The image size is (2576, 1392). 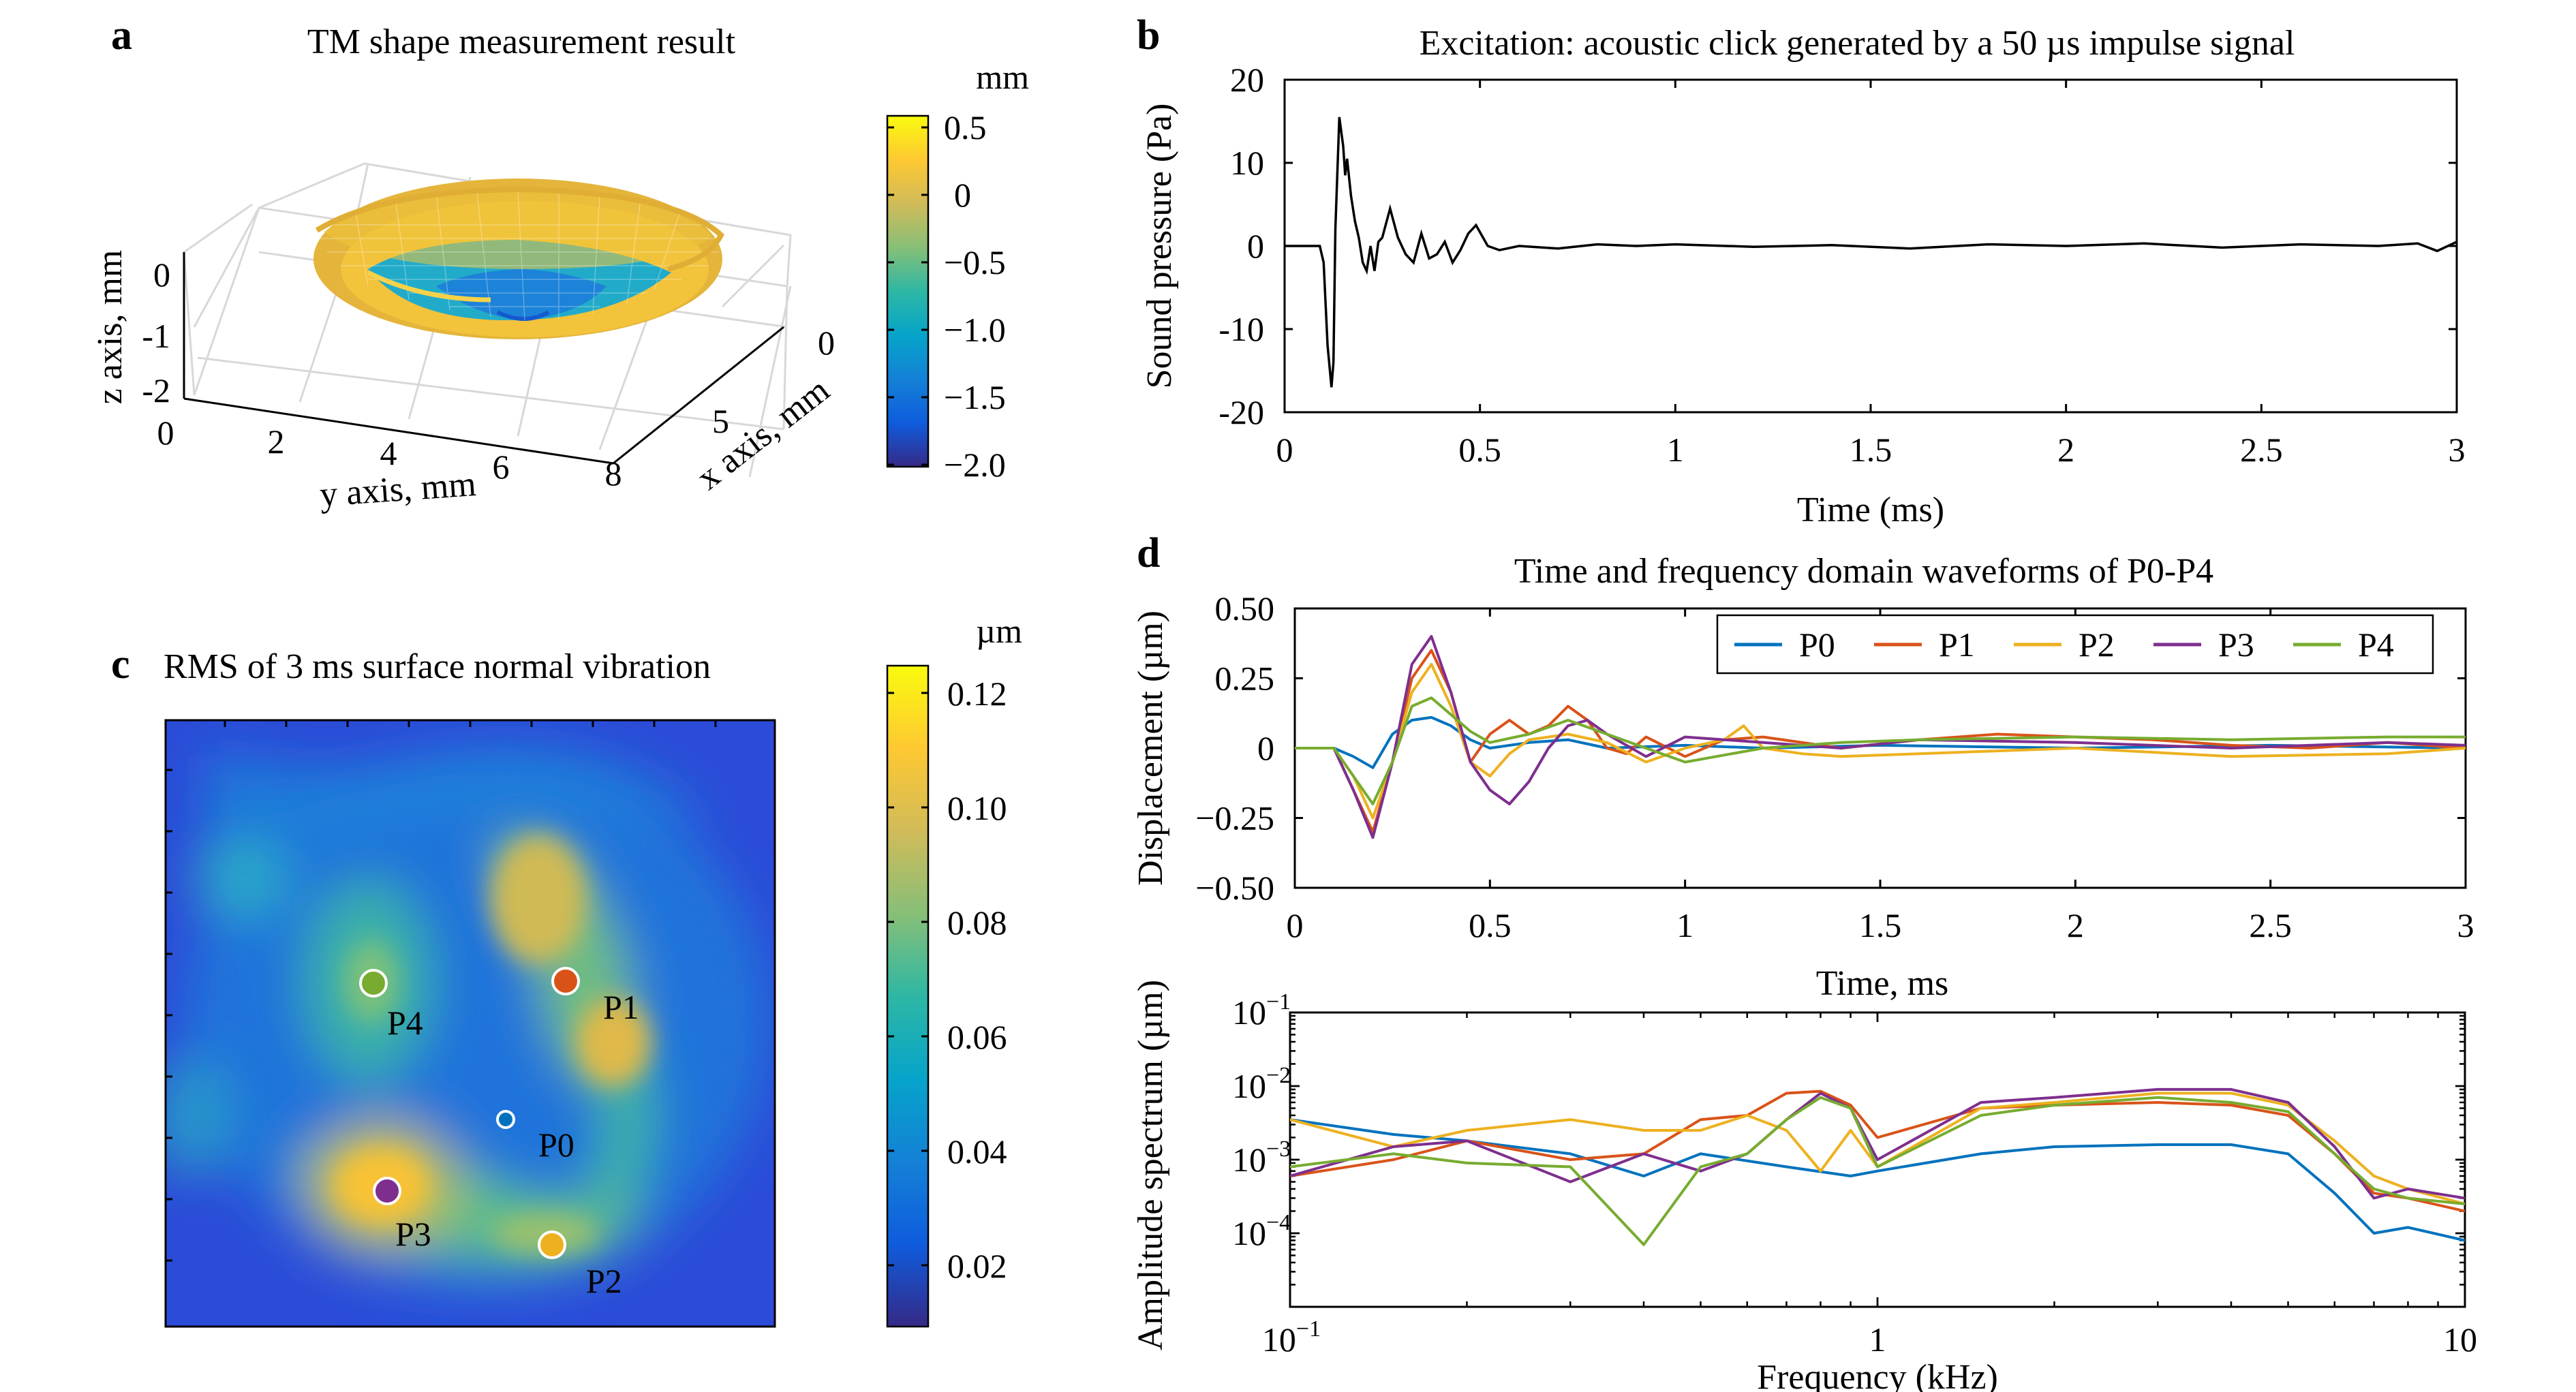 What do you see at coordinates (977, 1151) in the screenshot?
I see `colorbar-c-tick: 0.04` at bounding box center [977, 1151].